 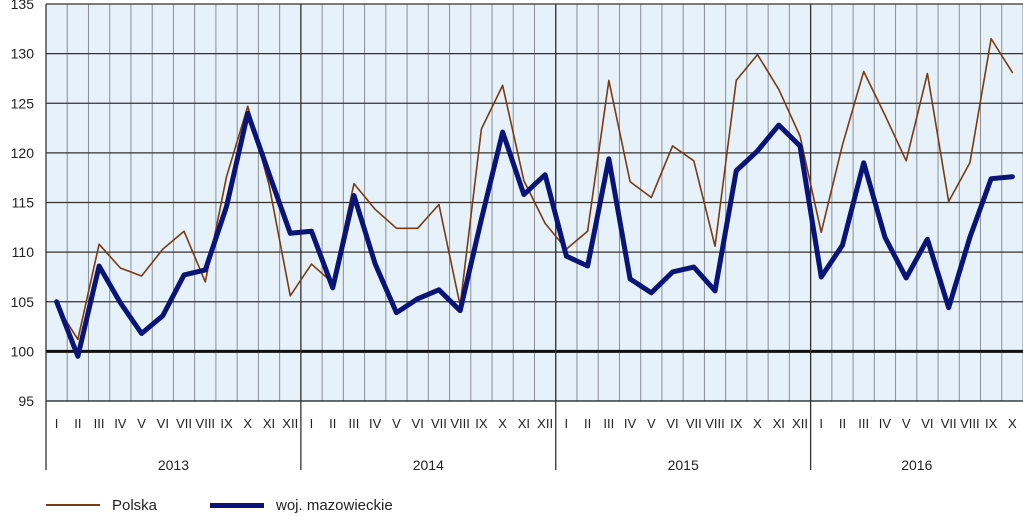 What do you see at coordinates (23, 103) in the screenshot?
I see `y-tick-label: 125` at bounding box center [23, 103].